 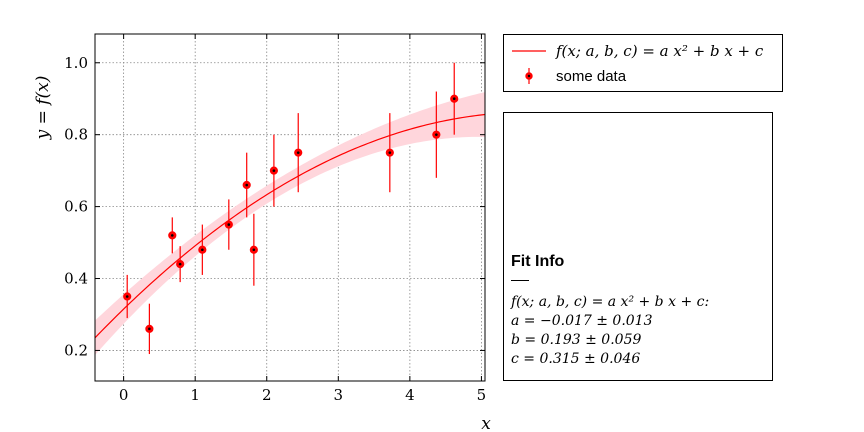 I want to click on legend-entry-data: some data, so click(x=569, y=76).